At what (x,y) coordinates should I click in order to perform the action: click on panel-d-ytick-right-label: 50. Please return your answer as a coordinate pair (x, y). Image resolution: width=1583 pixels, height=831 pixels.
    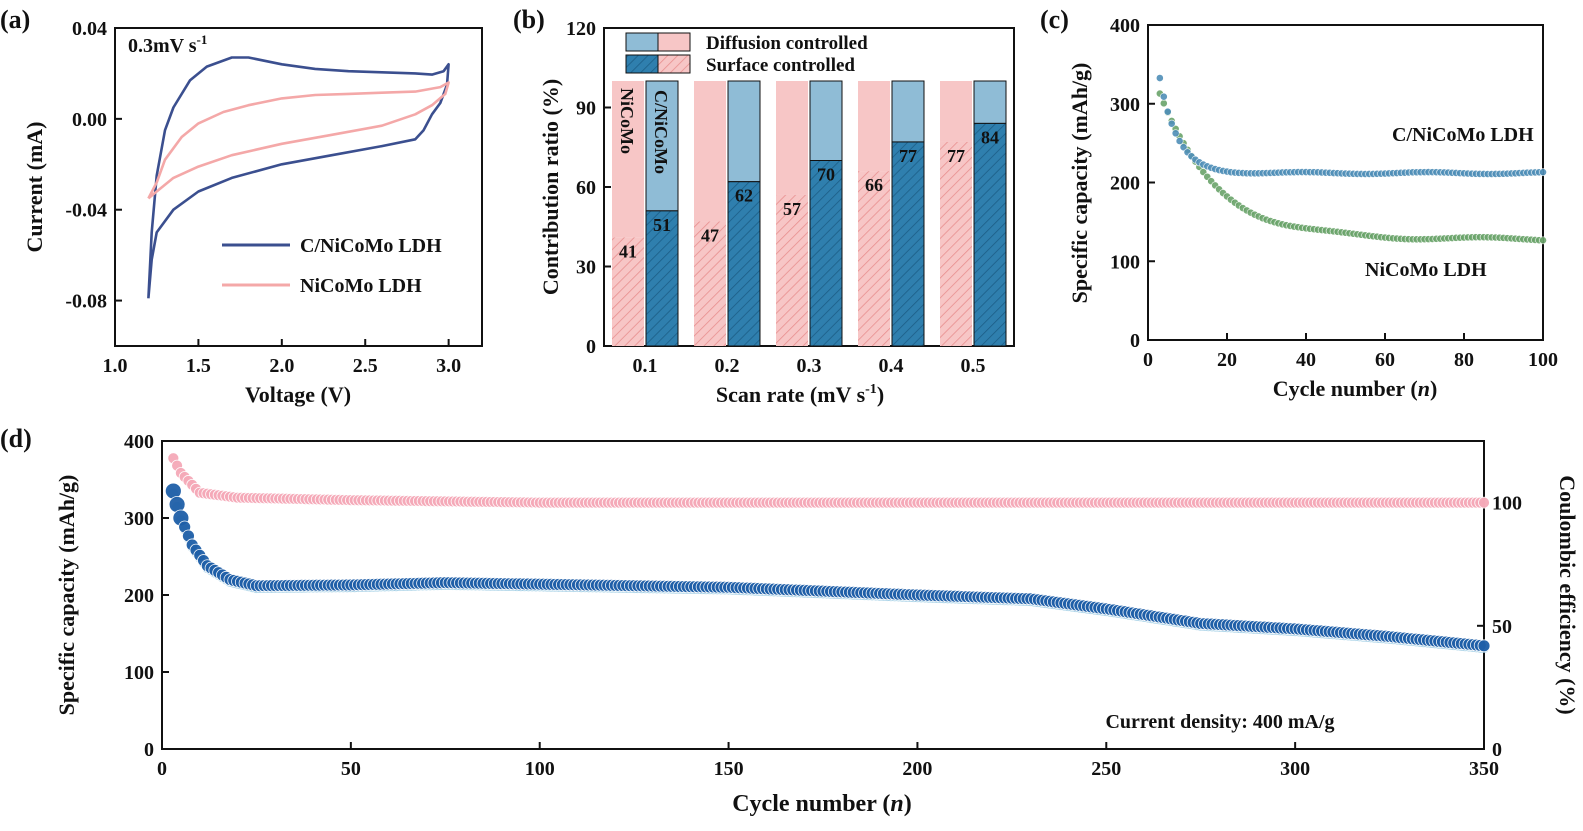
    Looking at the image, I should click on (1502, 627).